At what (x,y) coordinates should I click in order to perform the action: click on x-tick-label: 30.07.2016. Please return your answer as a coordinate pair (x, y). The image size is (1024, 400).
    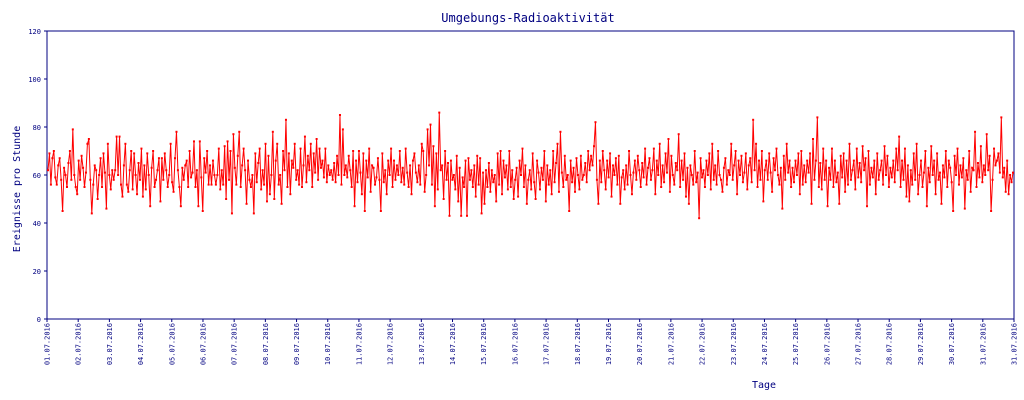
    Looking at the image, I should click on (952, 344).